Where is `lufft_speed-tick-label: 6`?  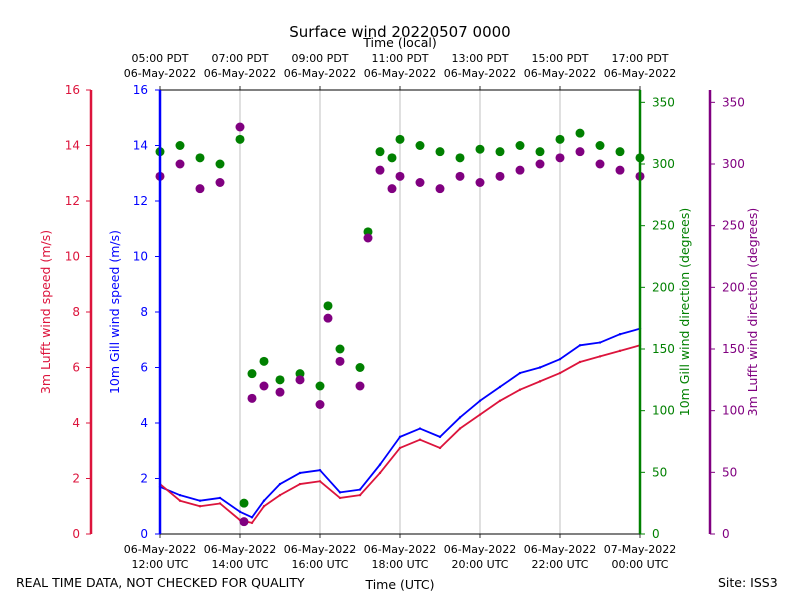 lufft_speed-tick-label: 6 is located at coordinates (76, 368).